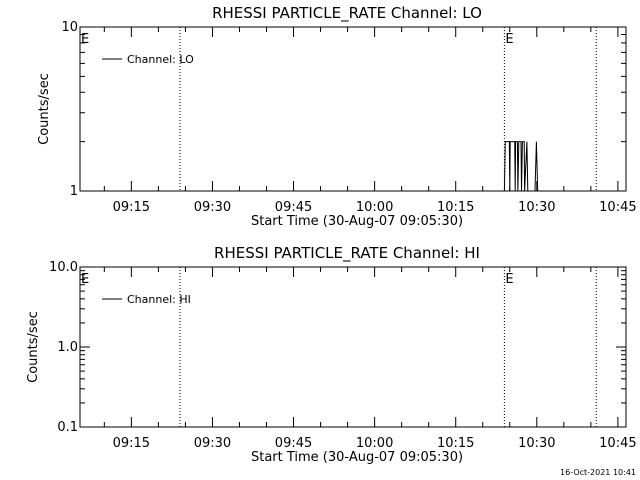 The height and width of the screenshot is (480, 640). Describe the element at coordinates (69, 27) in the screenshot. I see `y-tick-label: 10` at that location.